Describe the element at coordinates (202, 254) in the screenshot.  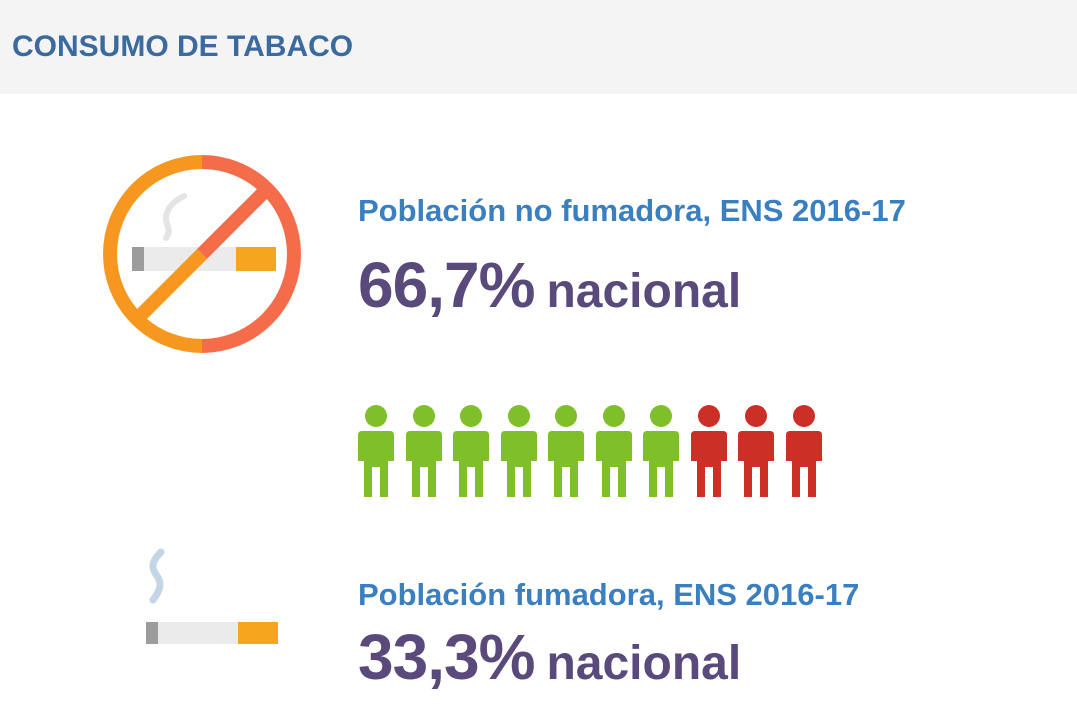
I see `no-smoking-icon` at that location.